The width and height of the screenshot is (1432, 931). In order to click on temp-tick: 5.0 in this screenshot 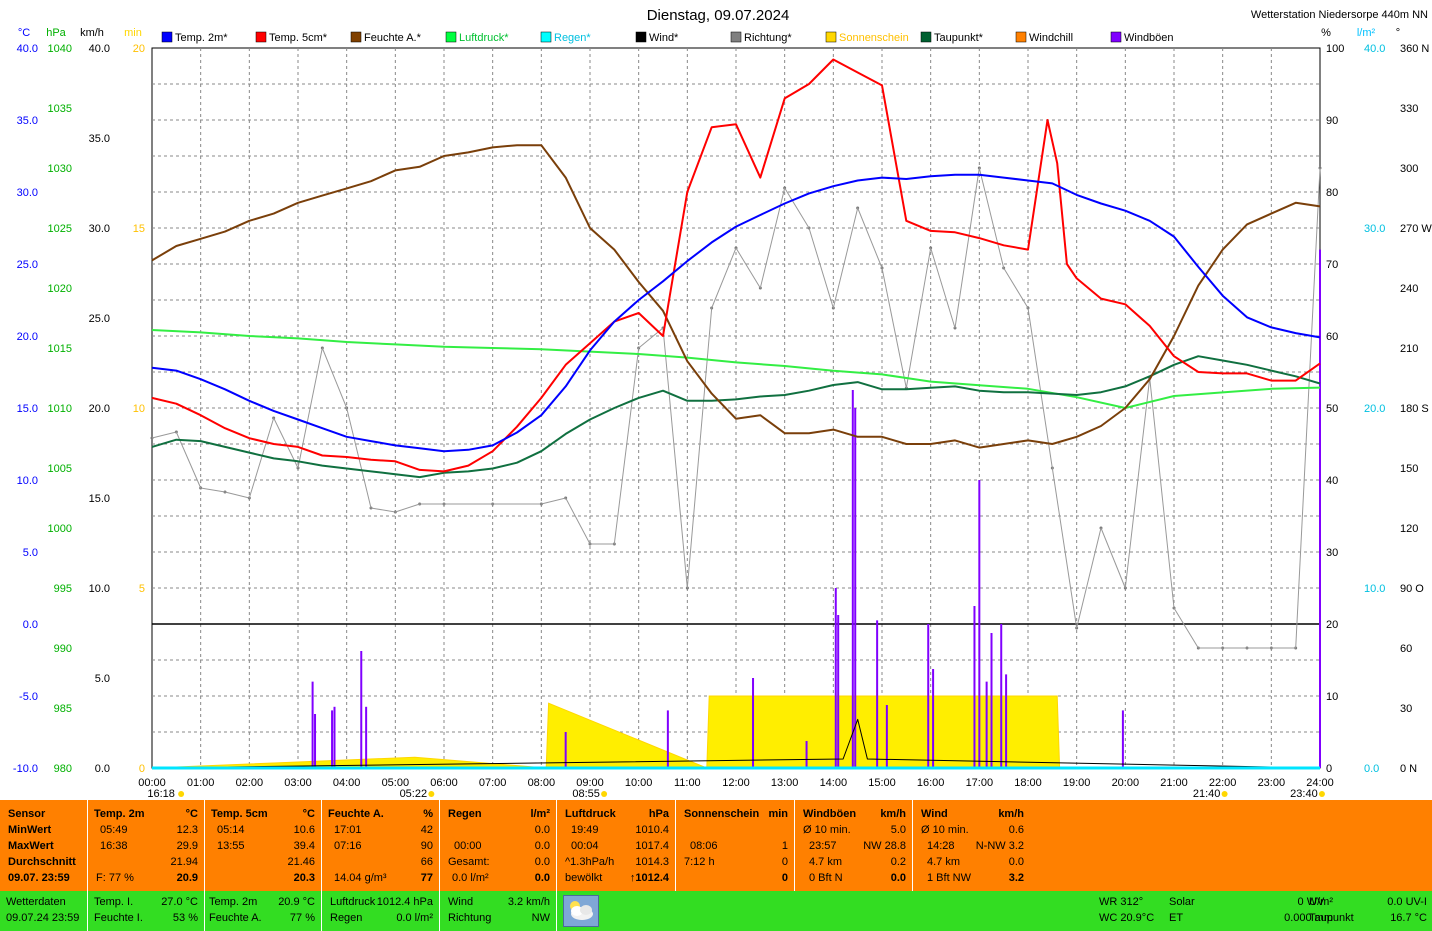, I will do `click(30, 553)`.